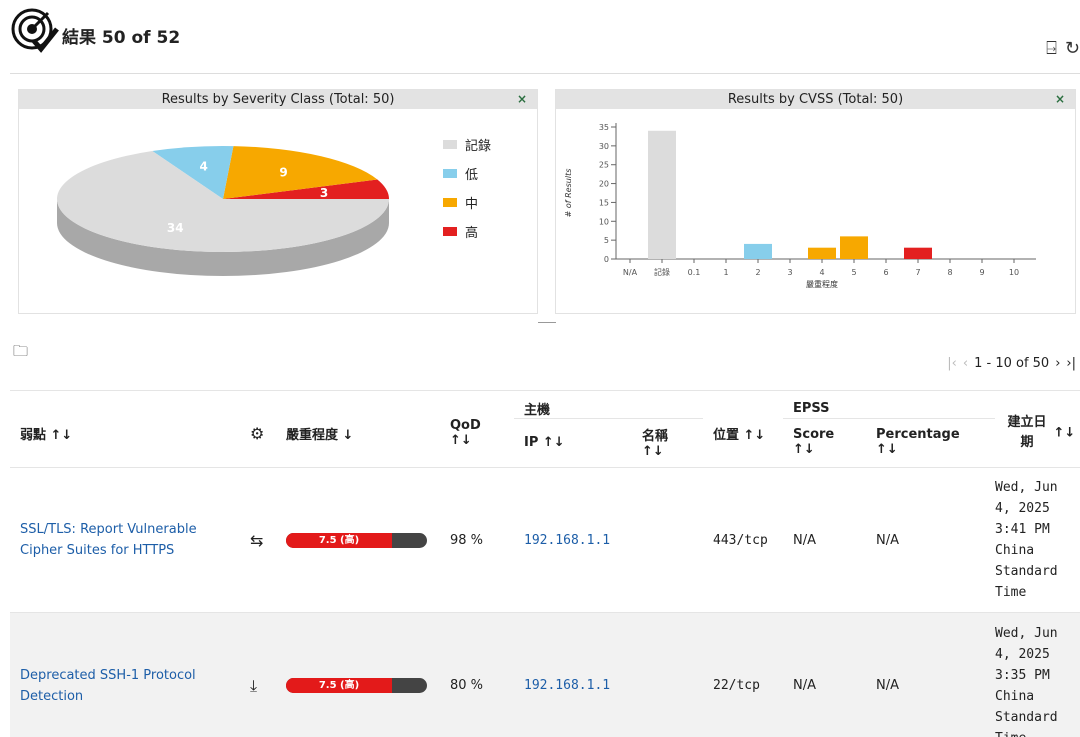 The height and width of the screenshot is (737, 1080). What do you see at coordinates (108, 685) in the screenshot?
I see `vuln-link: Deprecated SSH-1 Protocol Detection` at bounding box center [108, 685].